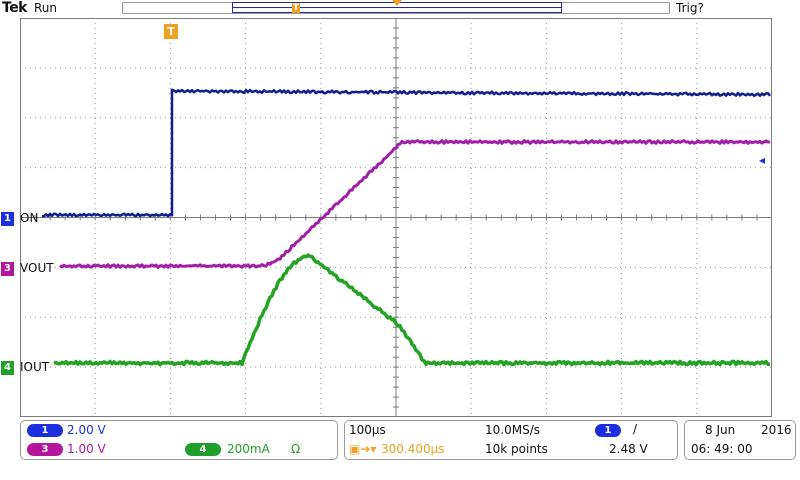  Describe the element at coordinates (15, 8) in the screenshot. I see `brand-logo: Tek` at that location.